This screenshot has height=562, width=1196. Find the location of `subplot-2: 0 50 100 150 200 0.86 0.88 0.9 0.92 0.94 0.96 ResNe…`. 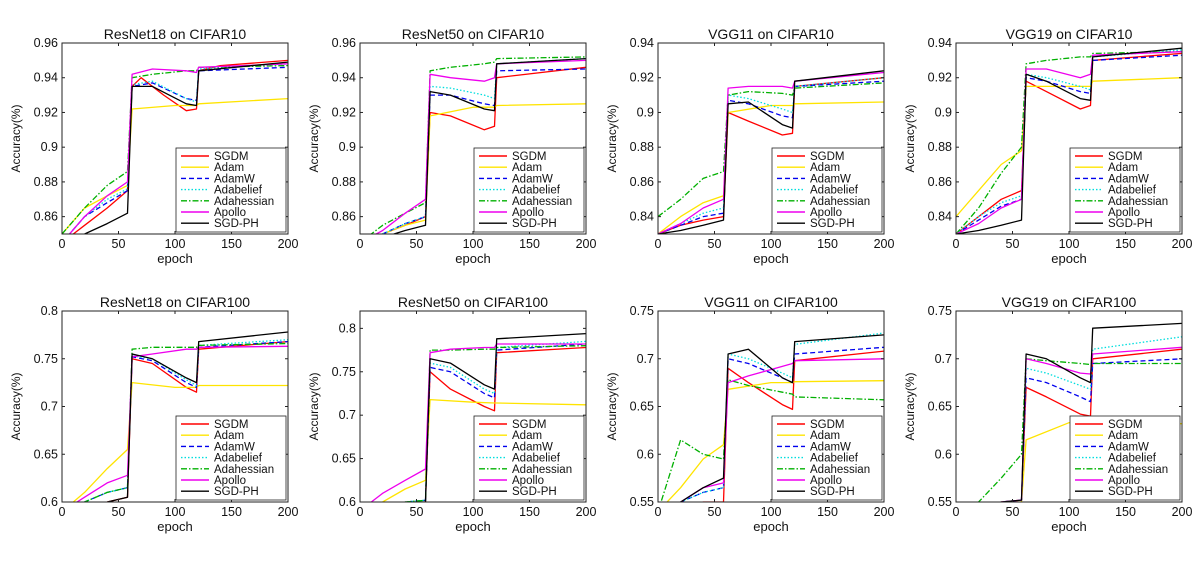

subplot-2: 0 50 100 150 200 0.86 0.88 0.9 0.92 0.94 0.96 ResNe… is located at coordinates (451, 146).